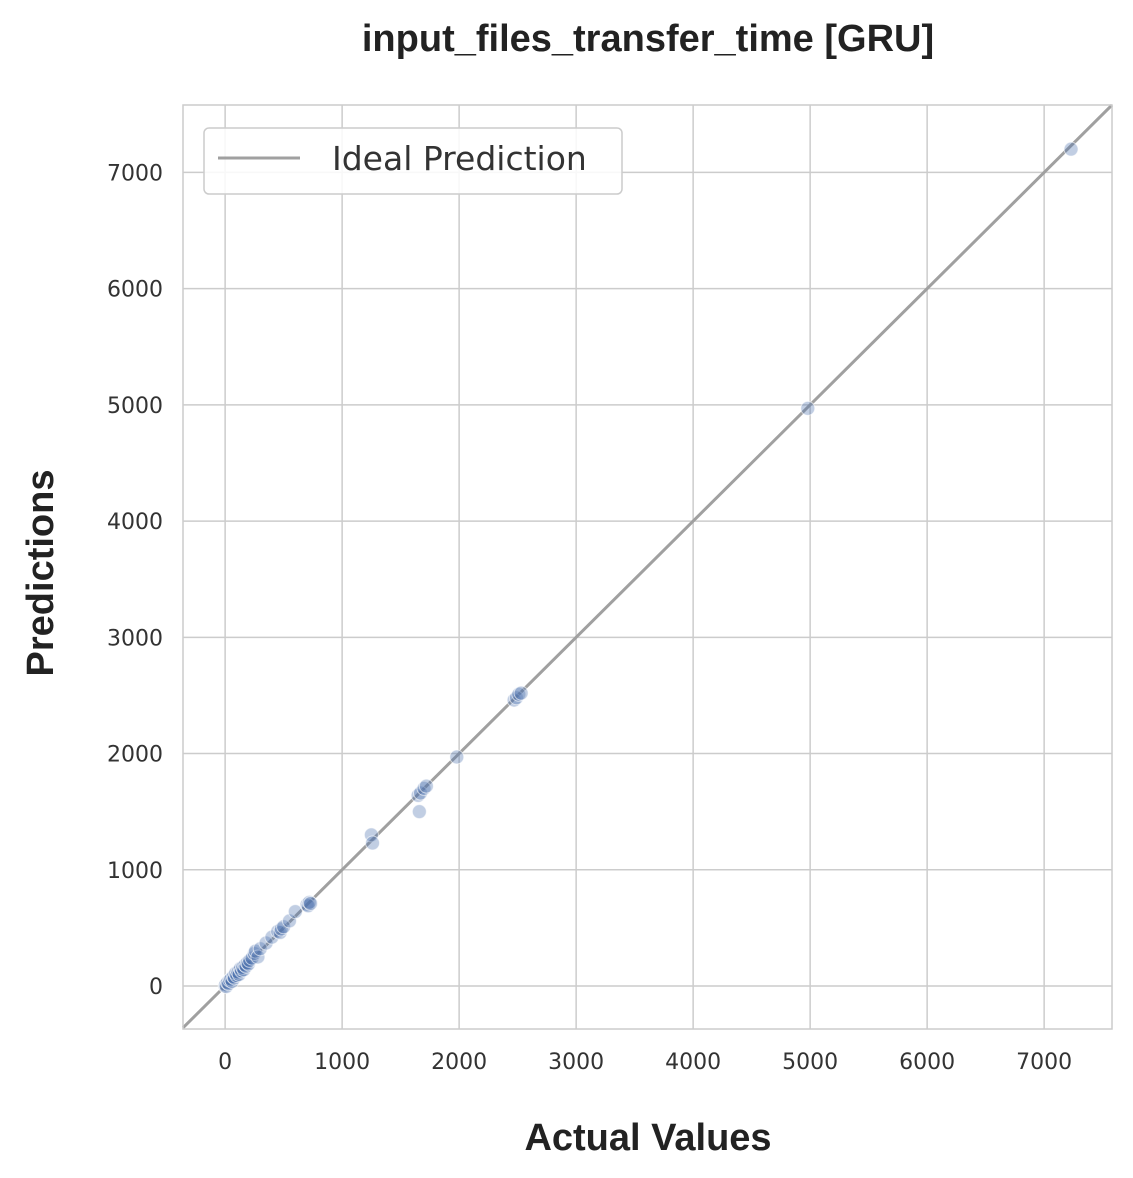 The width and height of the screenshot is (1133, 1178). I want to click on y-tick-label: 1000, so click(135, 871).